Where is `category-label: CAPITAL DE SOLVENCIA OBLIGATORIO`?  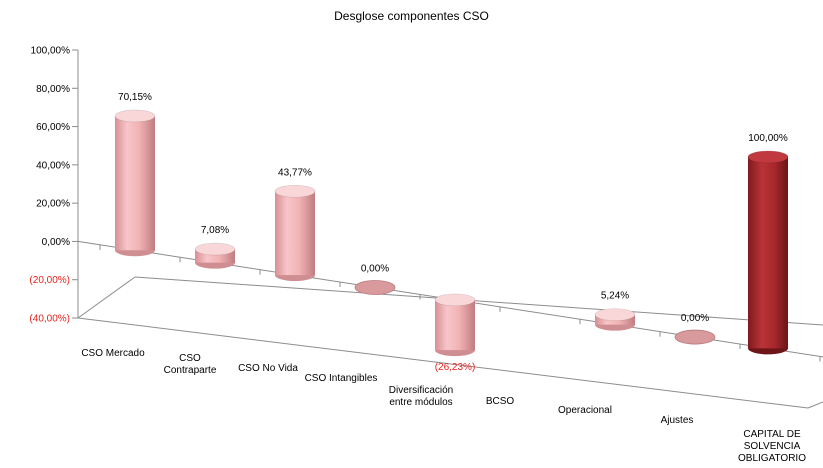 category-label: CAPITAL DE SOLVENCIA OBLIGATORIO is located at coordinates (772, 446).